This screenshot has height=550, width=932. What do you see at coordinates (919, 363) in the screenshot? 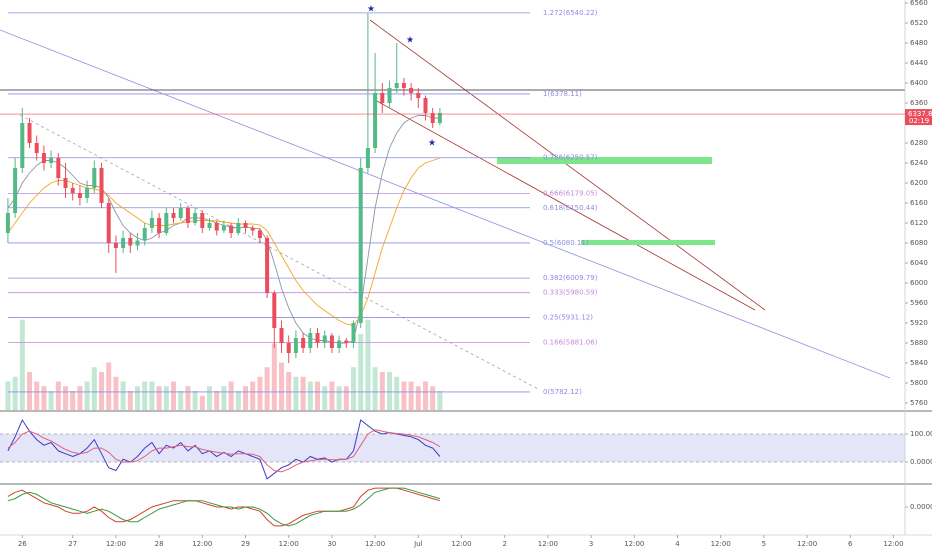
I see `y-tick-label: 5840` at bounding box center [919, 363].